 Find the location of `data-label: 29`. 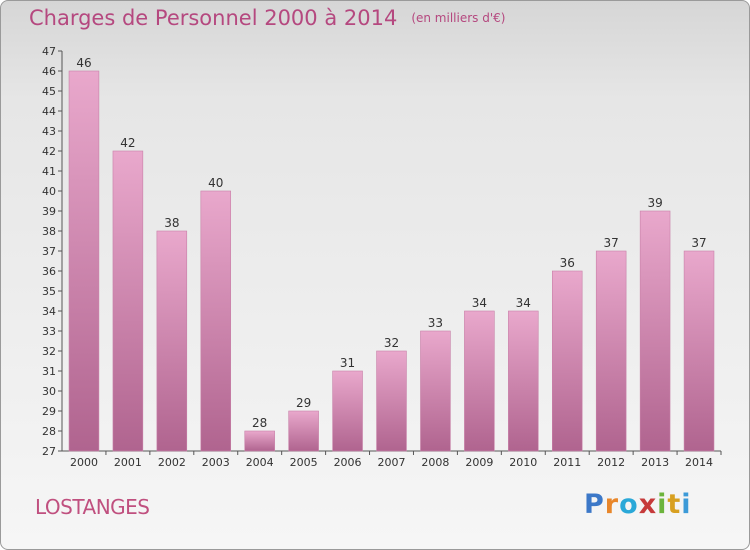

data-label: 29 is located at coordinates (303, 403).